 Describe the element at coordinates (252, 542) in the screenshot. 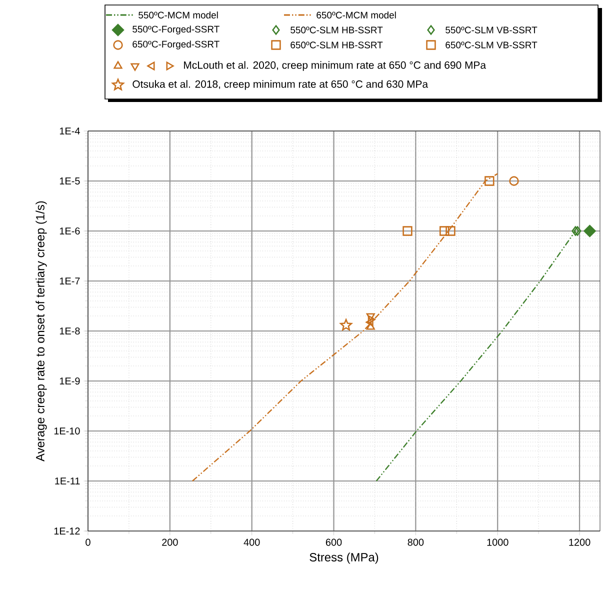

I see `x-tick-label: 400` at that location.